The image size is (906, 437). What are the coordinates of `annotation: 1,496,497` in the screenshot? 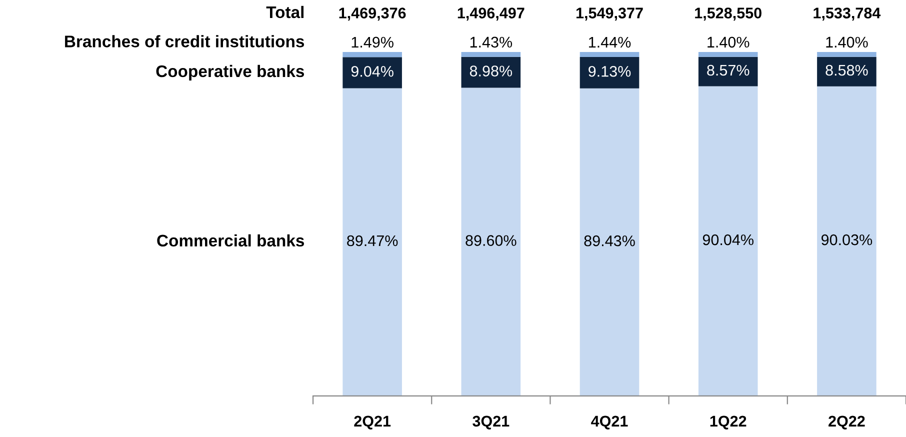 It's located at (491, 14).